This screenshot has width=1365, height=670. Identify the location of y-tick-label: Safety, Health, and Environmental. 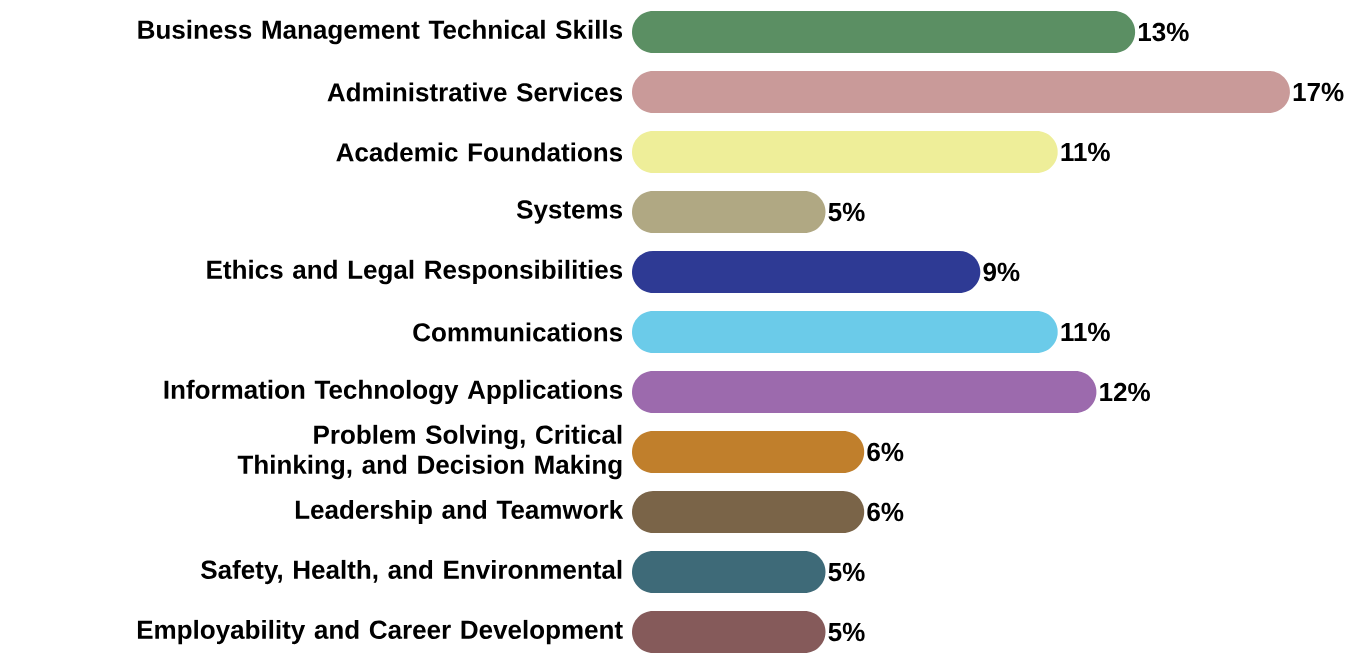
(411, 572).